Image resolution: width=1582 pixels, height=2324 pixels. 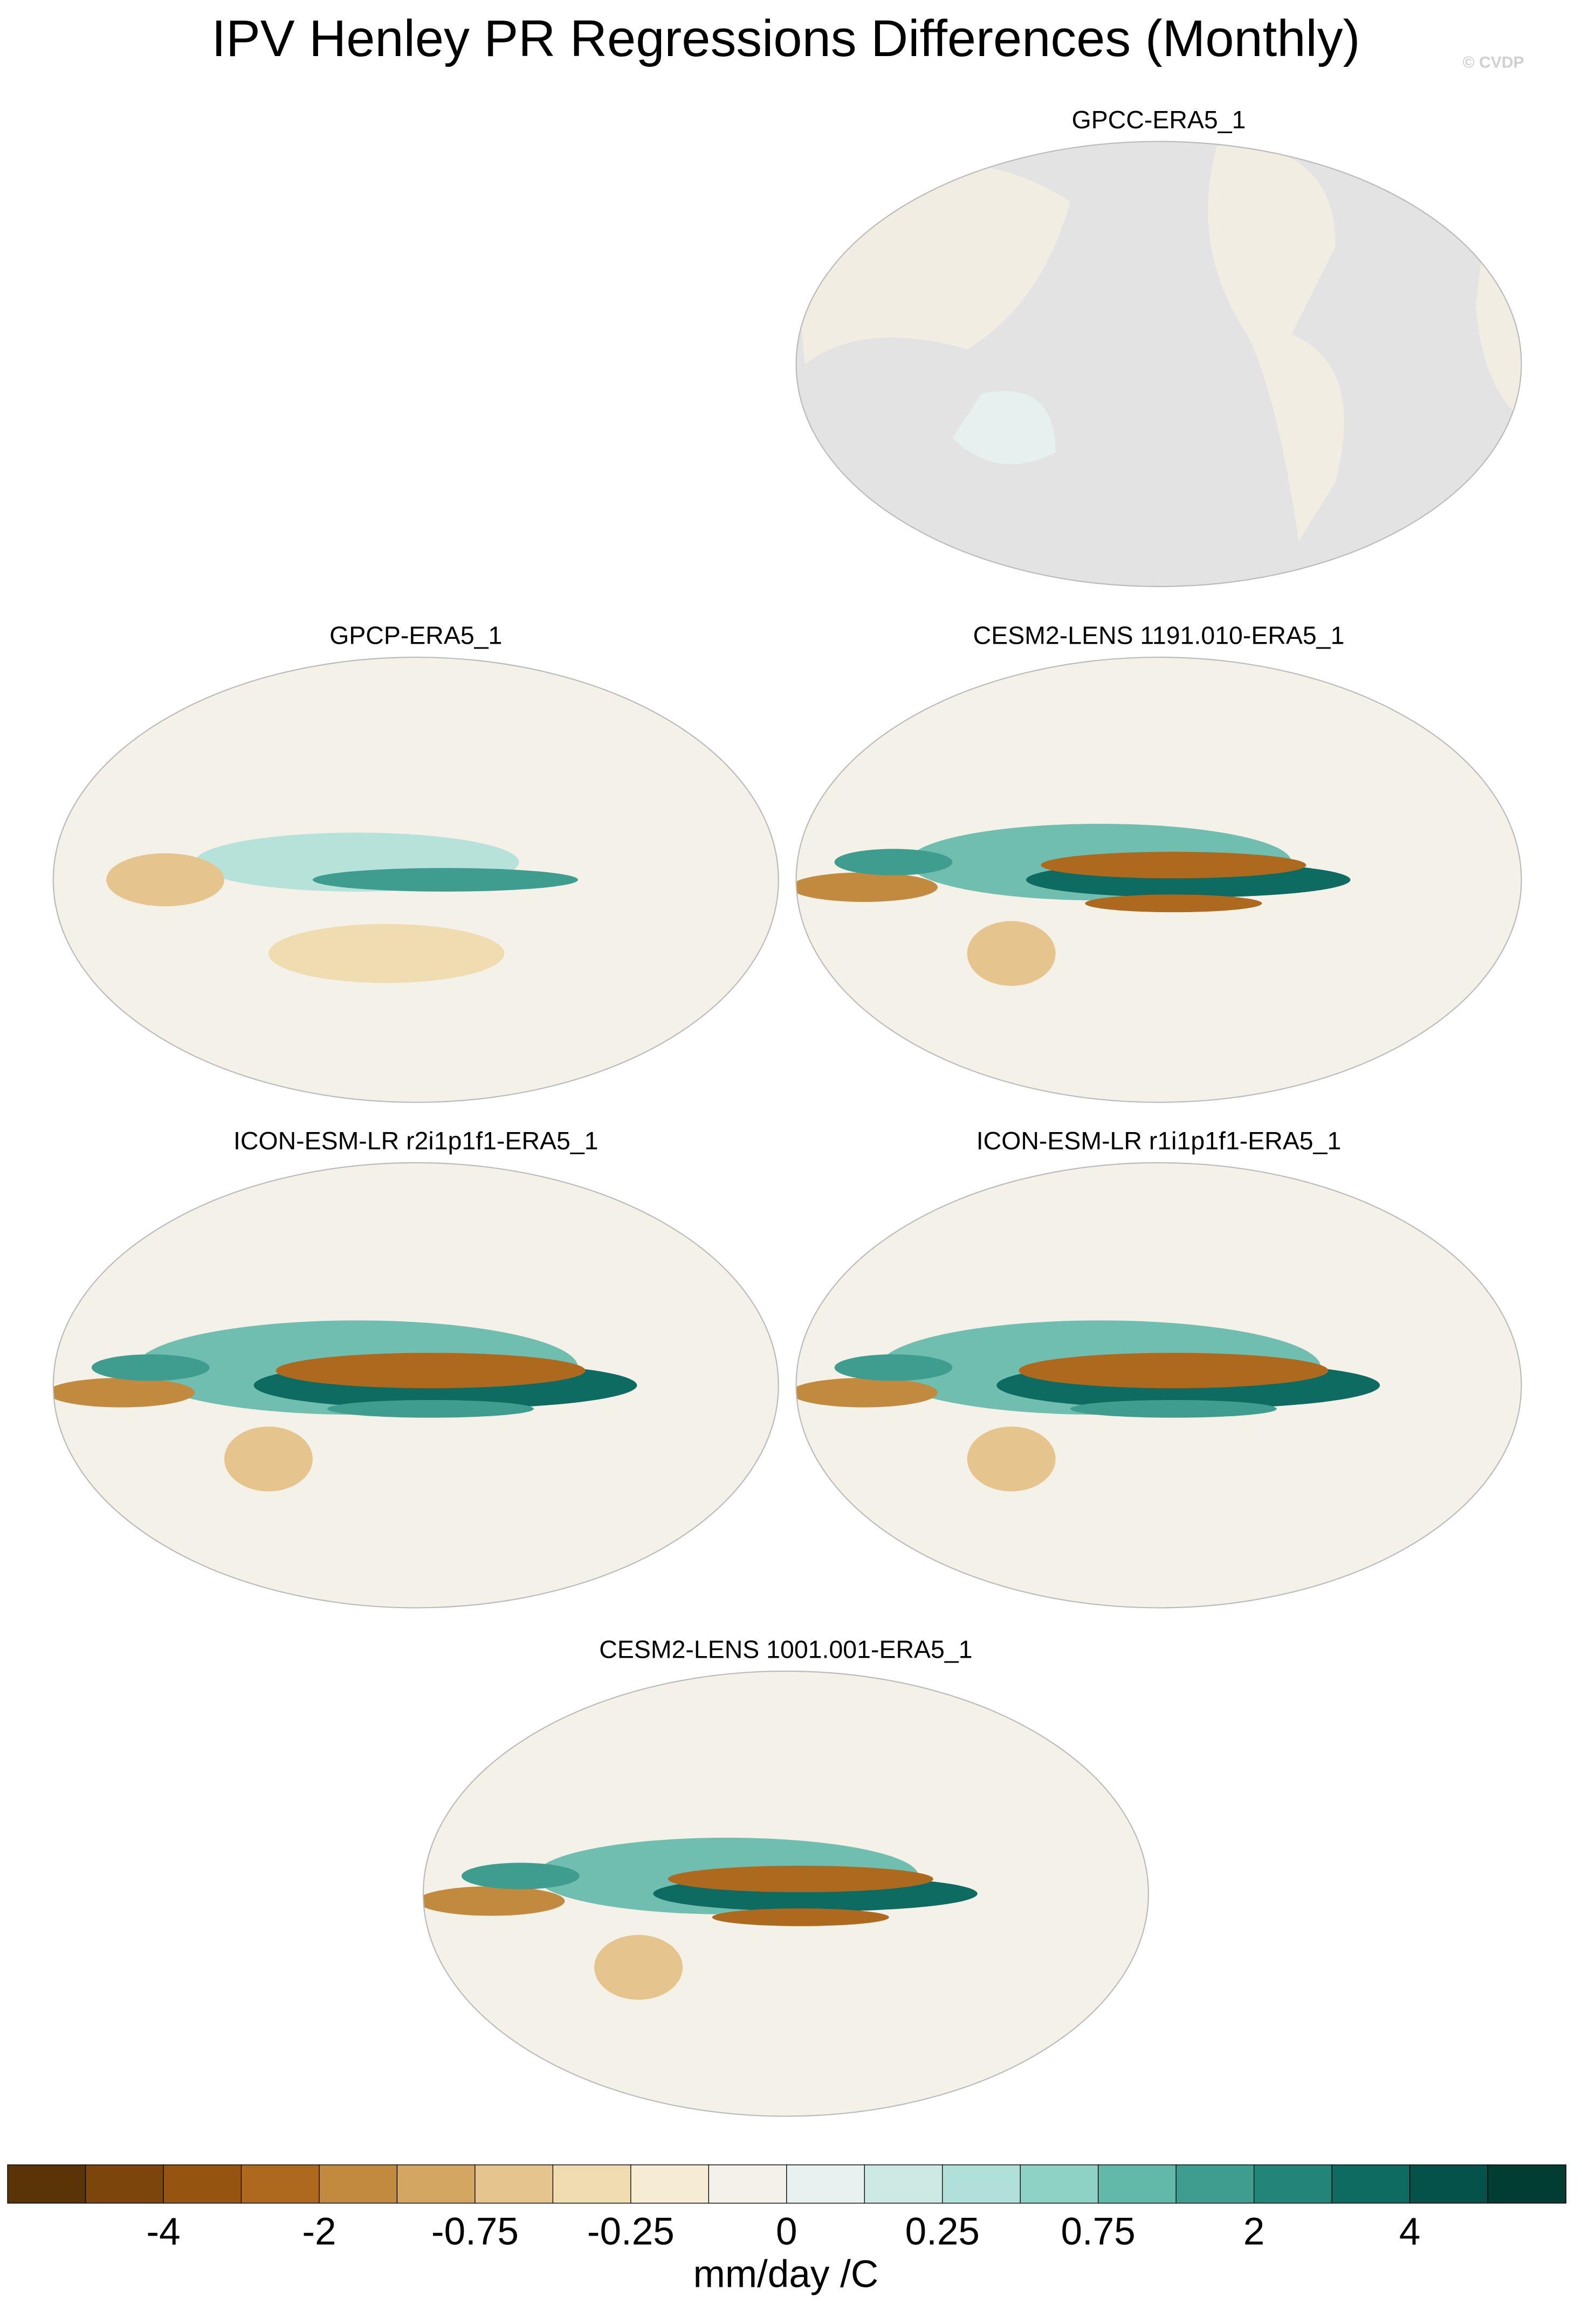 I want to click on colorbar-label: 4, so click(x=1410, y=2231).